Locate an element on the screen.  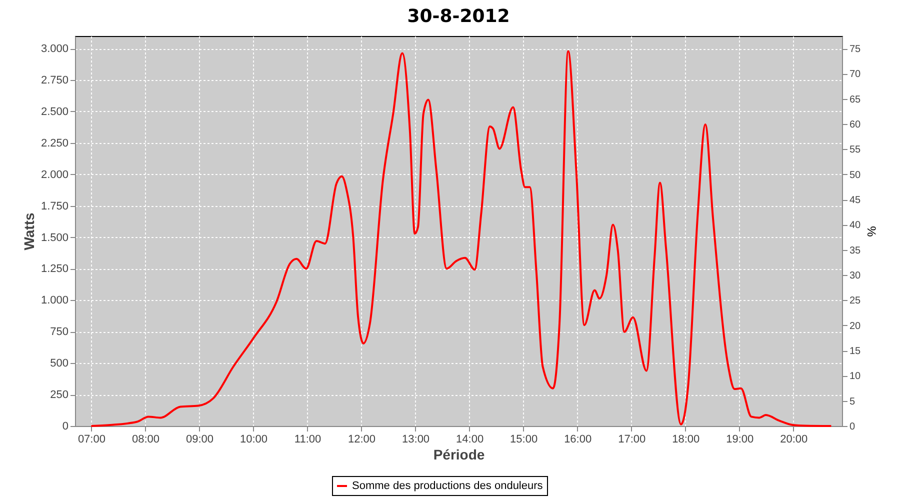
y2-tick-label: 35 is located at coordinates (856, 250).